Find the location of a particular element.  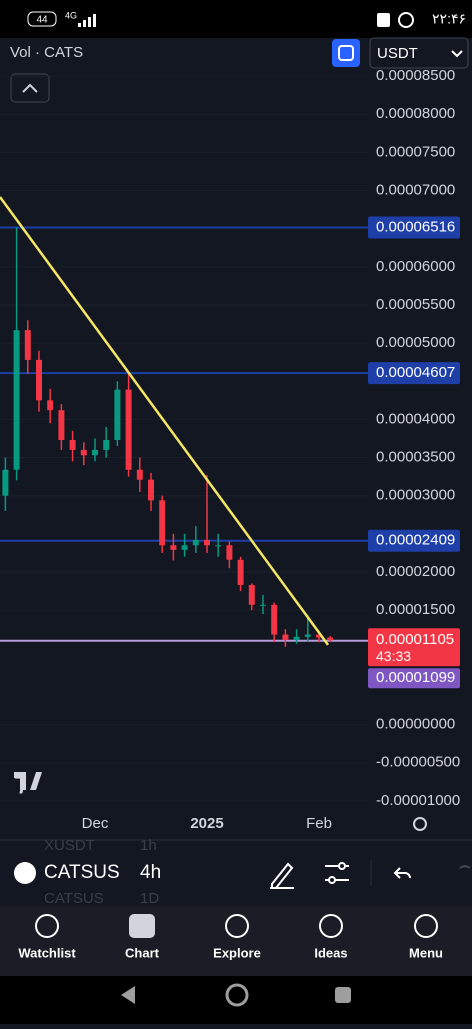

nav-label: Ideas is located at coordinates (330, 952).